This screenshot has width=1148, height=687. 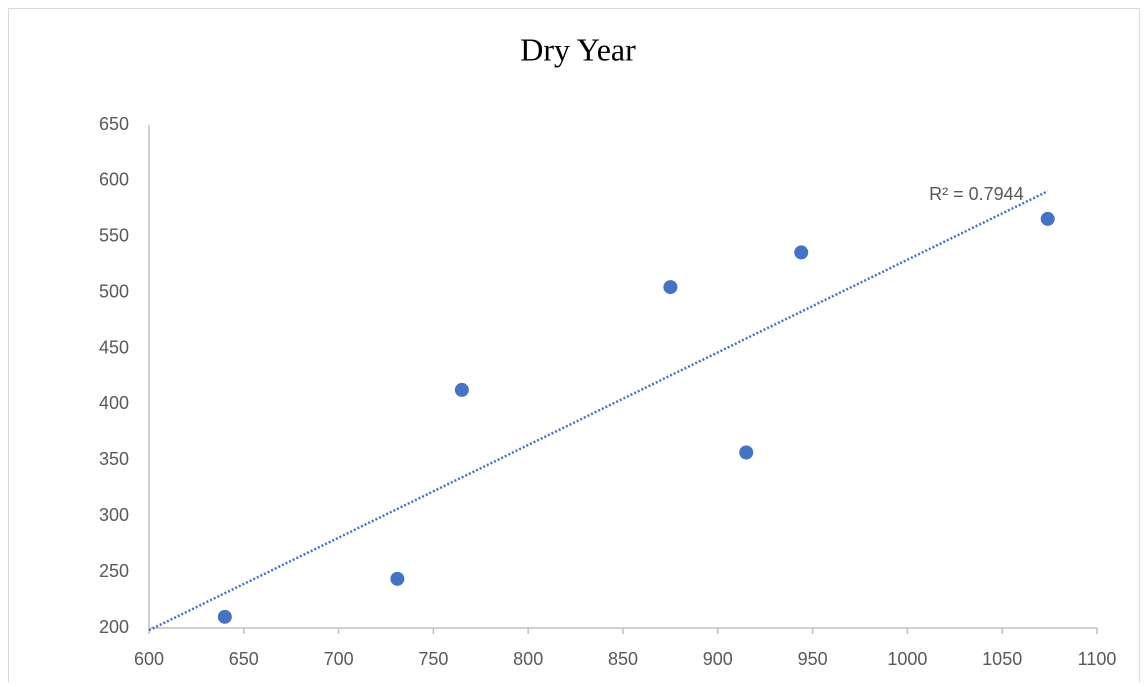 What do you see at coordinates (433, 659) in the screenshot?
I see `x-tick-label: 750` at bounding box center [433, 659].